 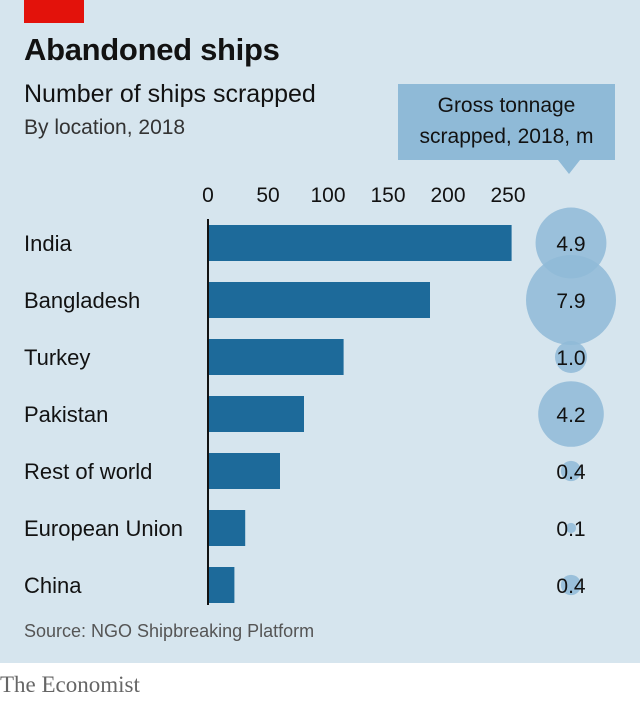 I want to click on category-label: China, so click(x=53, y=585).